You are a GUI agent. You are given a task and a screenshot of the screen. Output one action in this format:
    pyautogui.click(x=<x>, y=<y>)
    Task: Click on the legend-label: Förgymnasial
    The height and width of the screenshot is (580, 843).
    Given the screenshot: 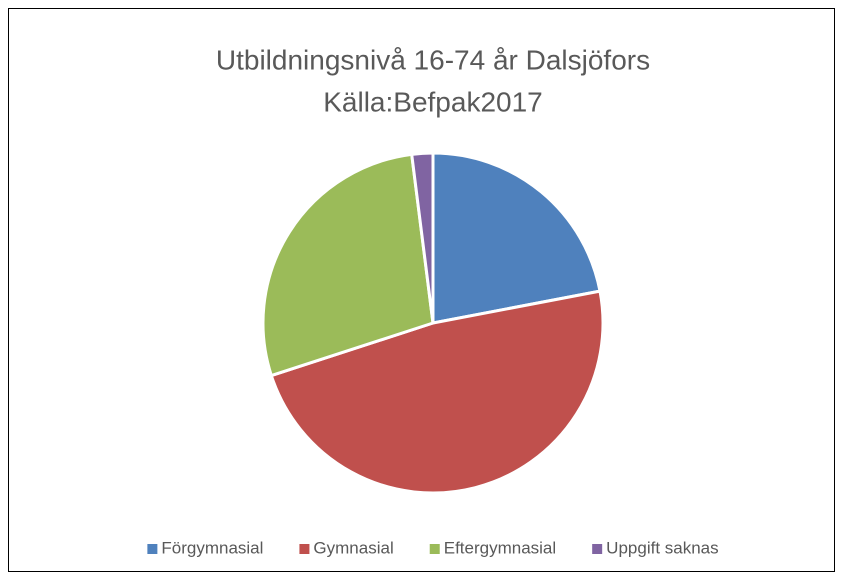 What is the action you would take?
    pyautogui.click(x=212, y=547)
    